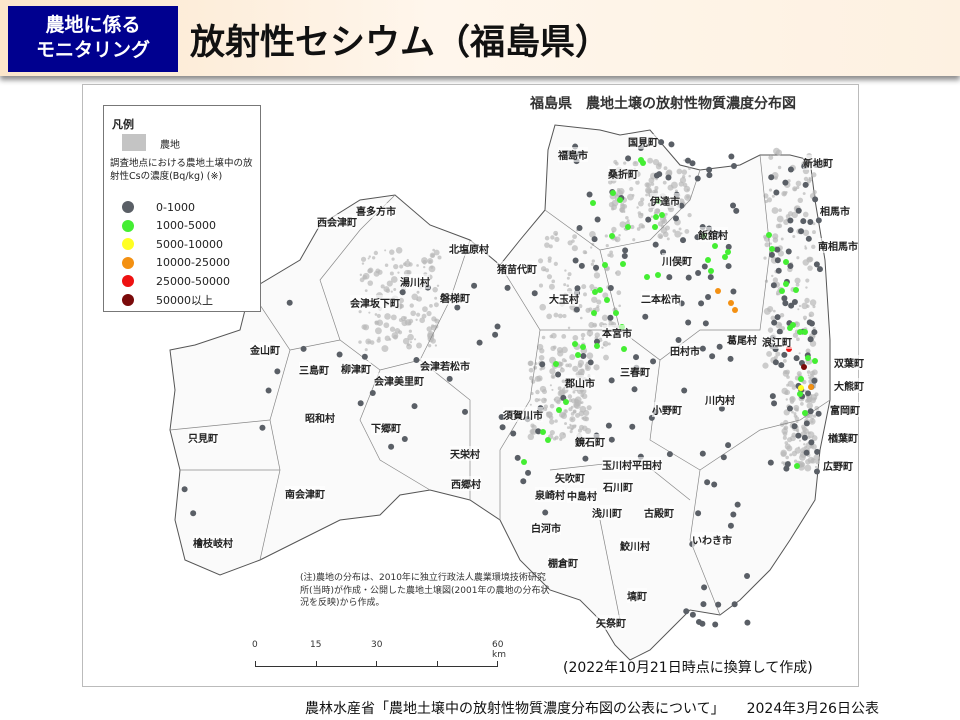  I want to click on place-label: 白河市, so click(546, 527).